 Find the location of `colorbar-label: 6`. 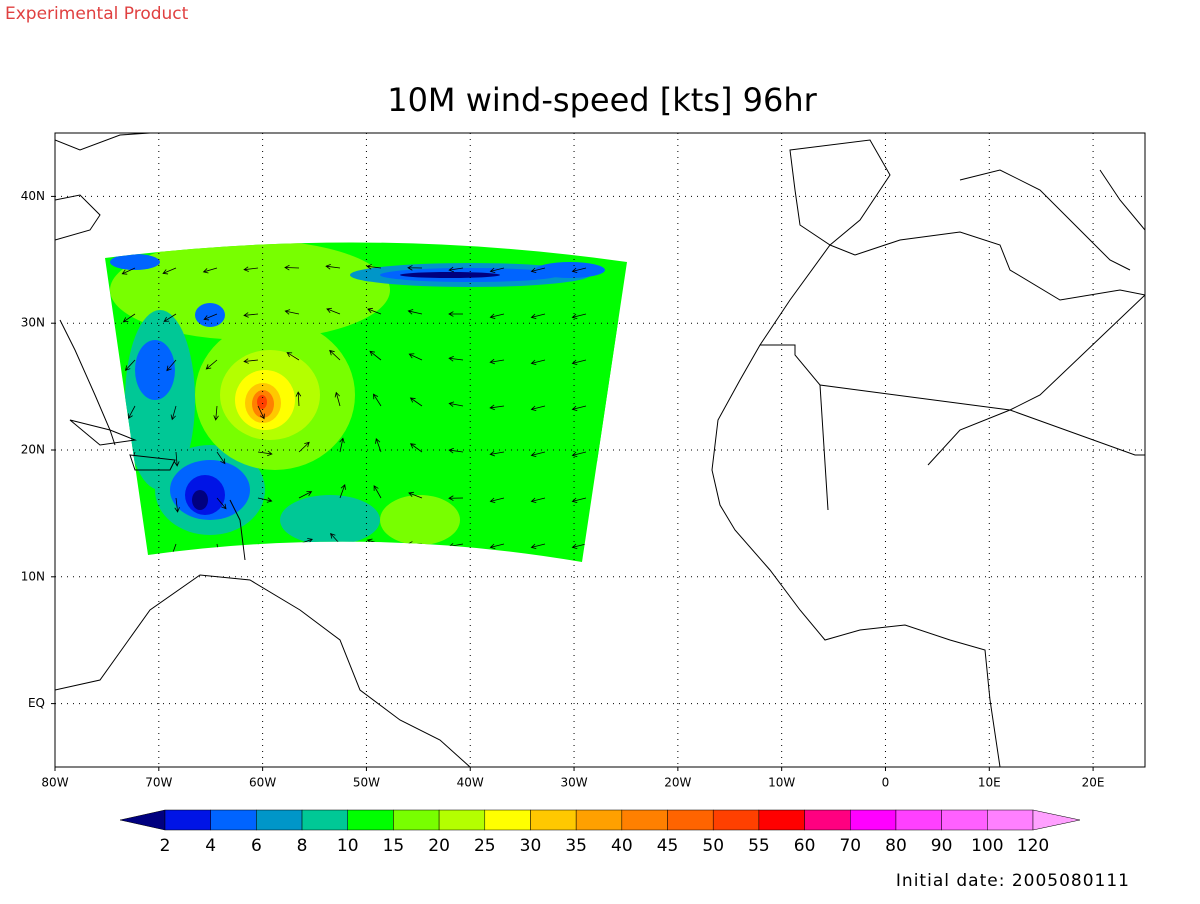

colorbar-label: 6 is located at coordinates (256, 846).